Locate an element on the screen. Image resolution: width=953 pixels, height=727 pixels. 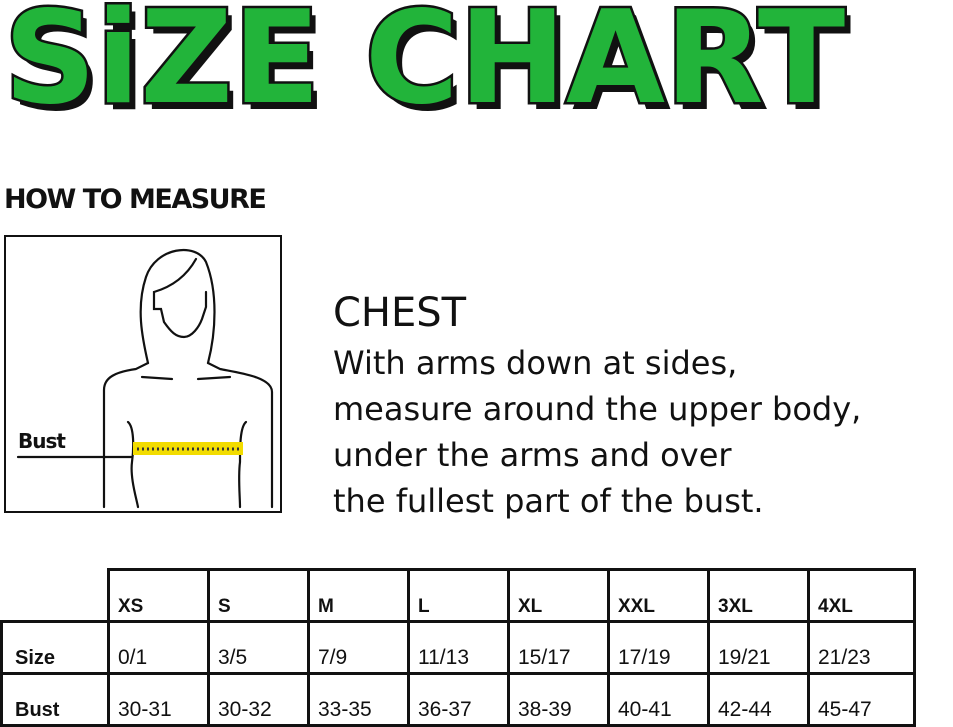
table-cell: 30-32 is located at coordinates (258, 699).